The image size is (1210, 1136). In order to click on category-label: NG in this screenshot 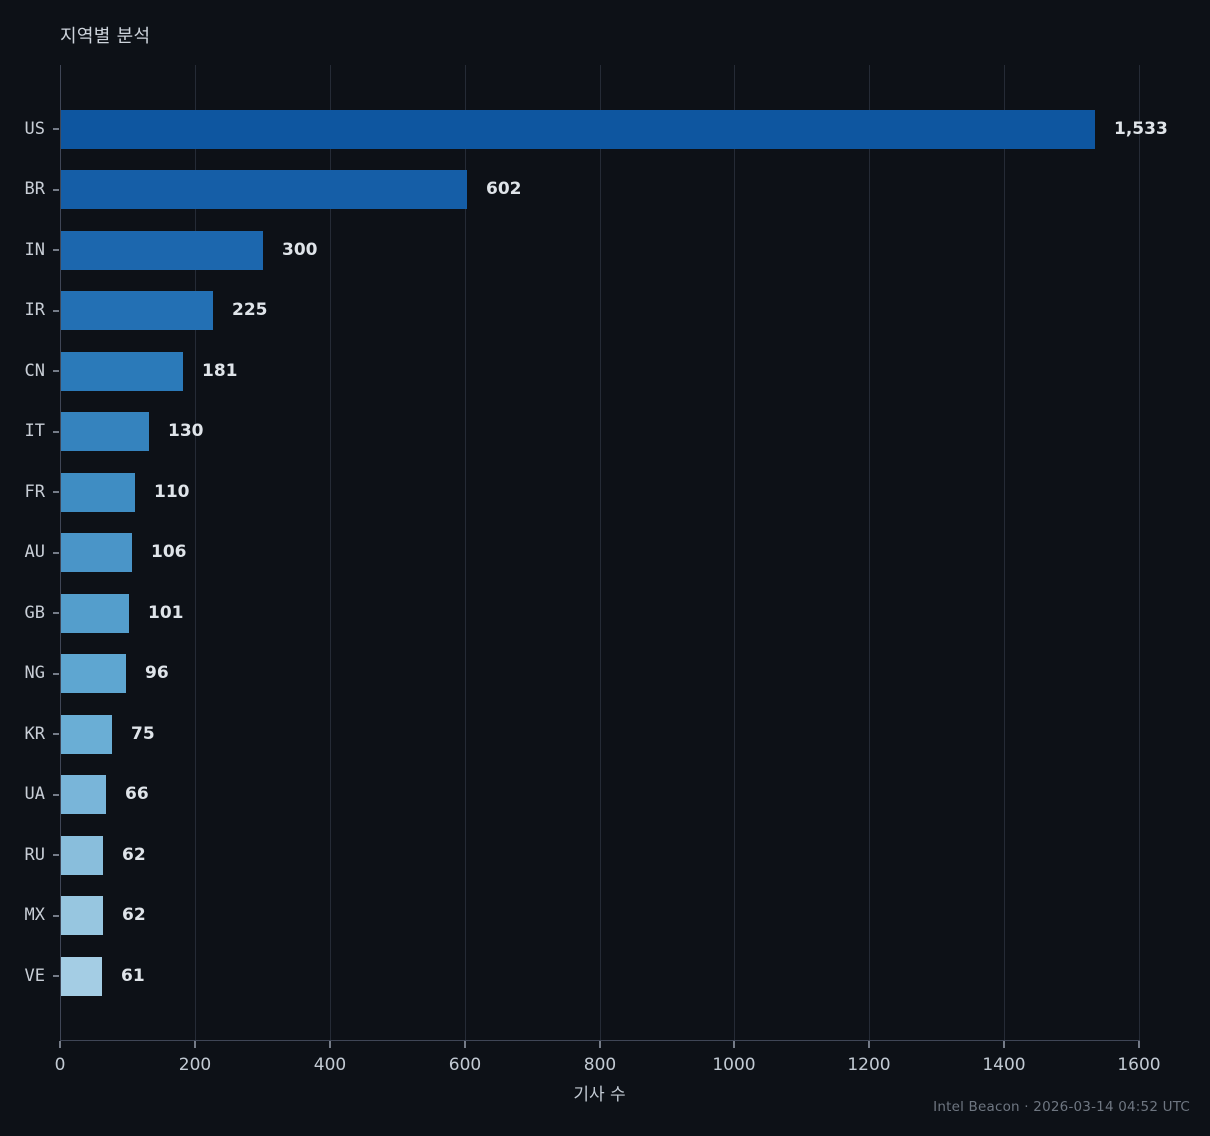, I will do `click(34, 673)`.